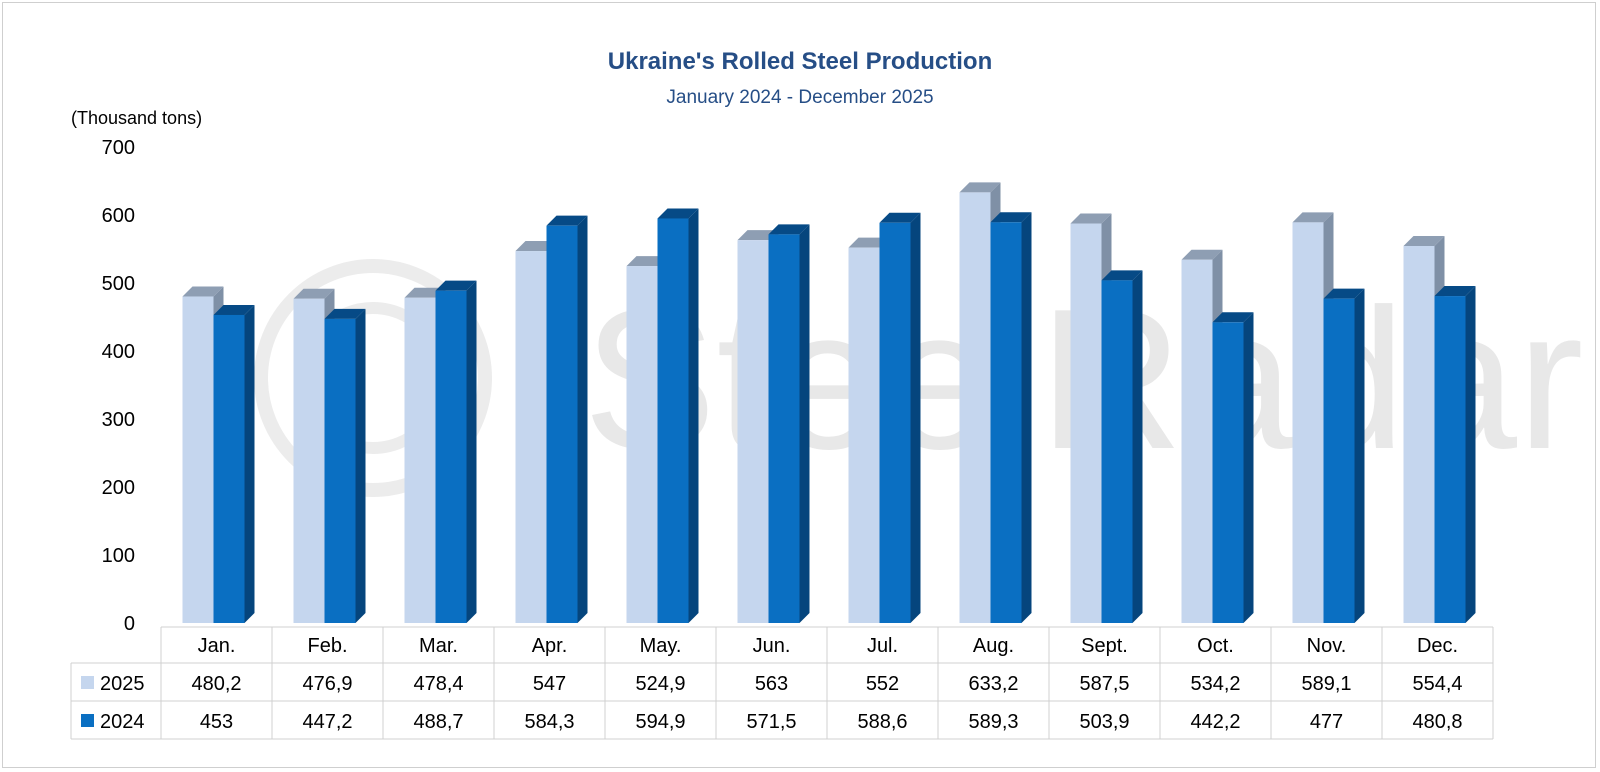 The width and height of the screenshot is (1600, 772). Describe the element at coordinates (87, 682) in the screenshot. I see `legend-swatch-2025` at that location.